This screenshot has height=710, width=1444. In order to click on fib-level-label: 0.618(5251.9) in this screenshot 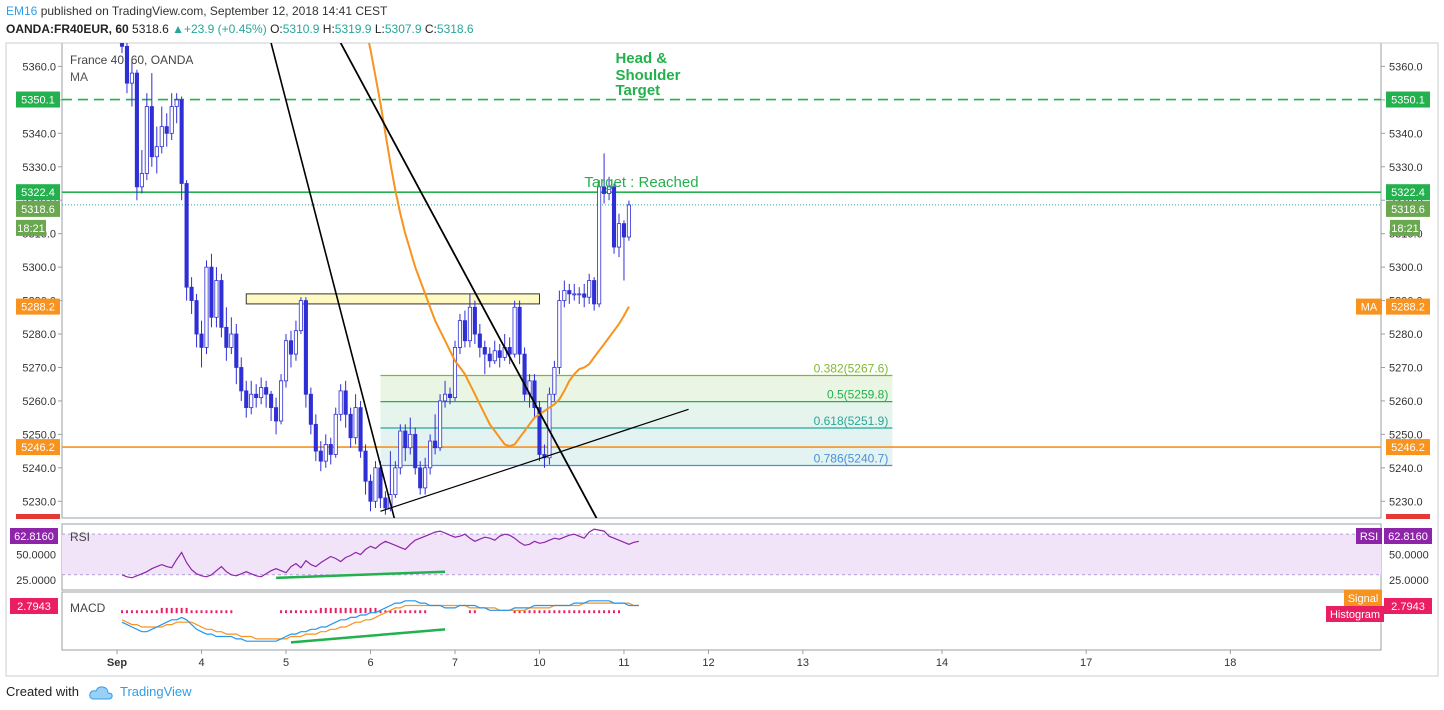, I will do `click(851, 421)`.